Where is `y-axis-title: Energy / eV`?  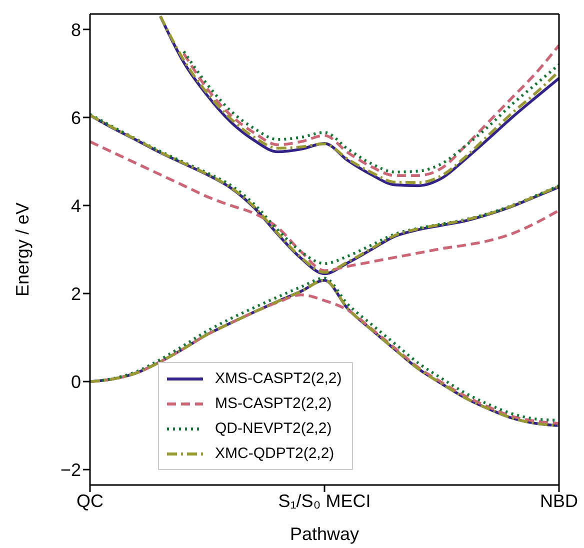 y-axis-title: Energy / eV is located at coordinates (22, 249).